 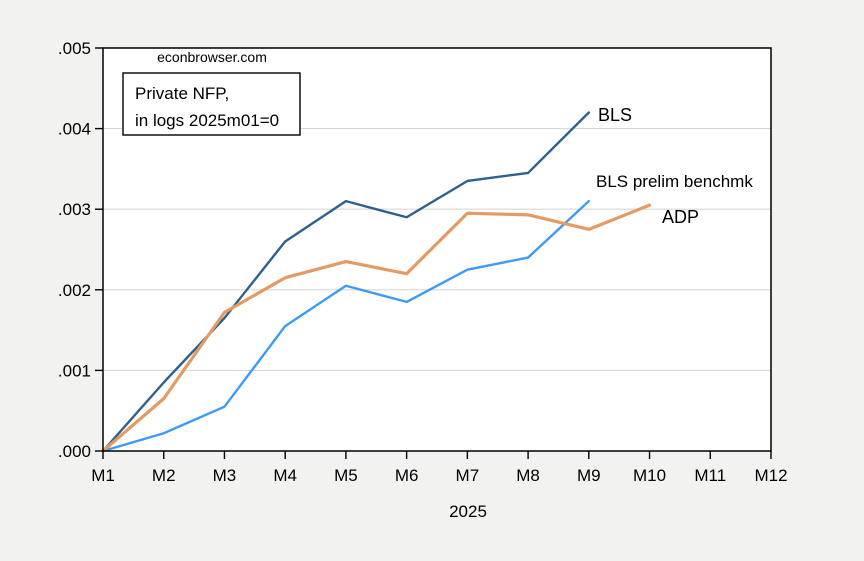 What do you see at coordinates (164, 475) in the screenshot?
I see `x-tick-label: M2` at bounding box center [164, 475].